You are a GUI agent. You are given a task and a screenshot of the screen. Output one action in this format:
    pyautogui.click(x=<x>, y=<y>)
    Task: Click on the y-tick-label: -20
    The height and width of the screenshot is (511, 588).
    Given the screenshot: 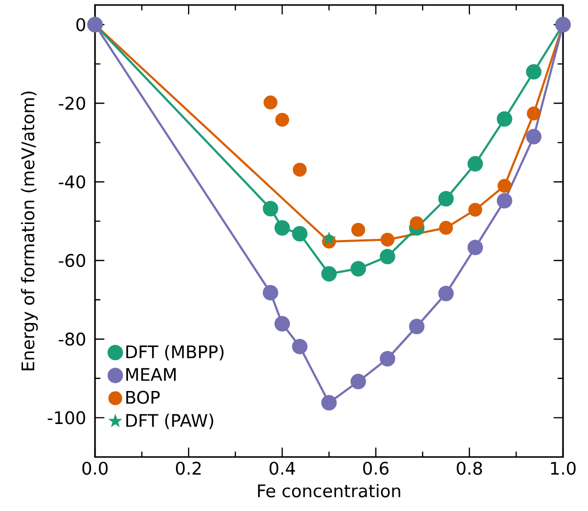 What is the action you would take?
    pyautogui.click(x=72, y=103)
    